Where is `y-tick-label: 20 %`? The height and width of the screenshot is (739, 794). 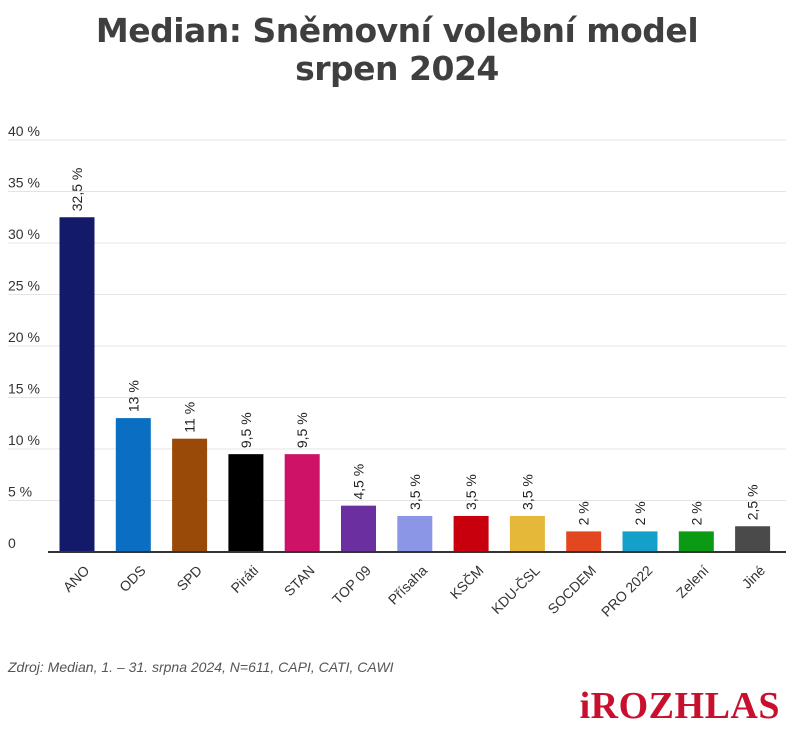
y-tick-label: 20 % is located at coordinates (24, 337).